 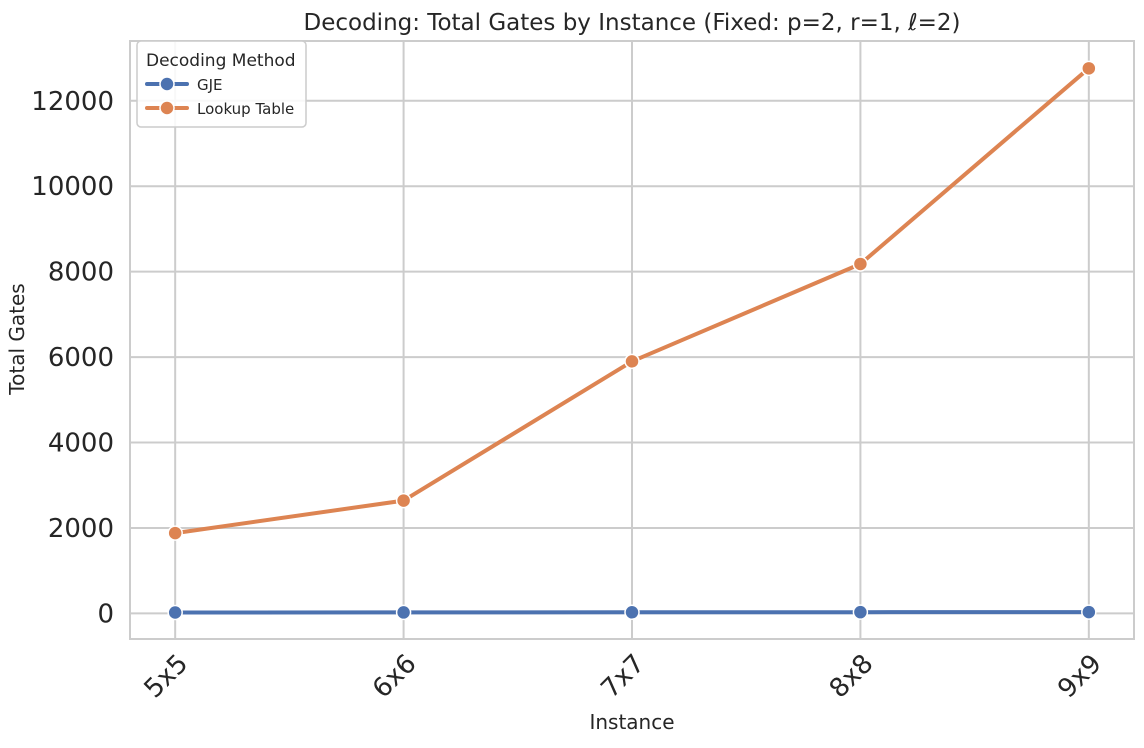 I want to click on x-tick-label: 5x5, so click(x=166, y=676).